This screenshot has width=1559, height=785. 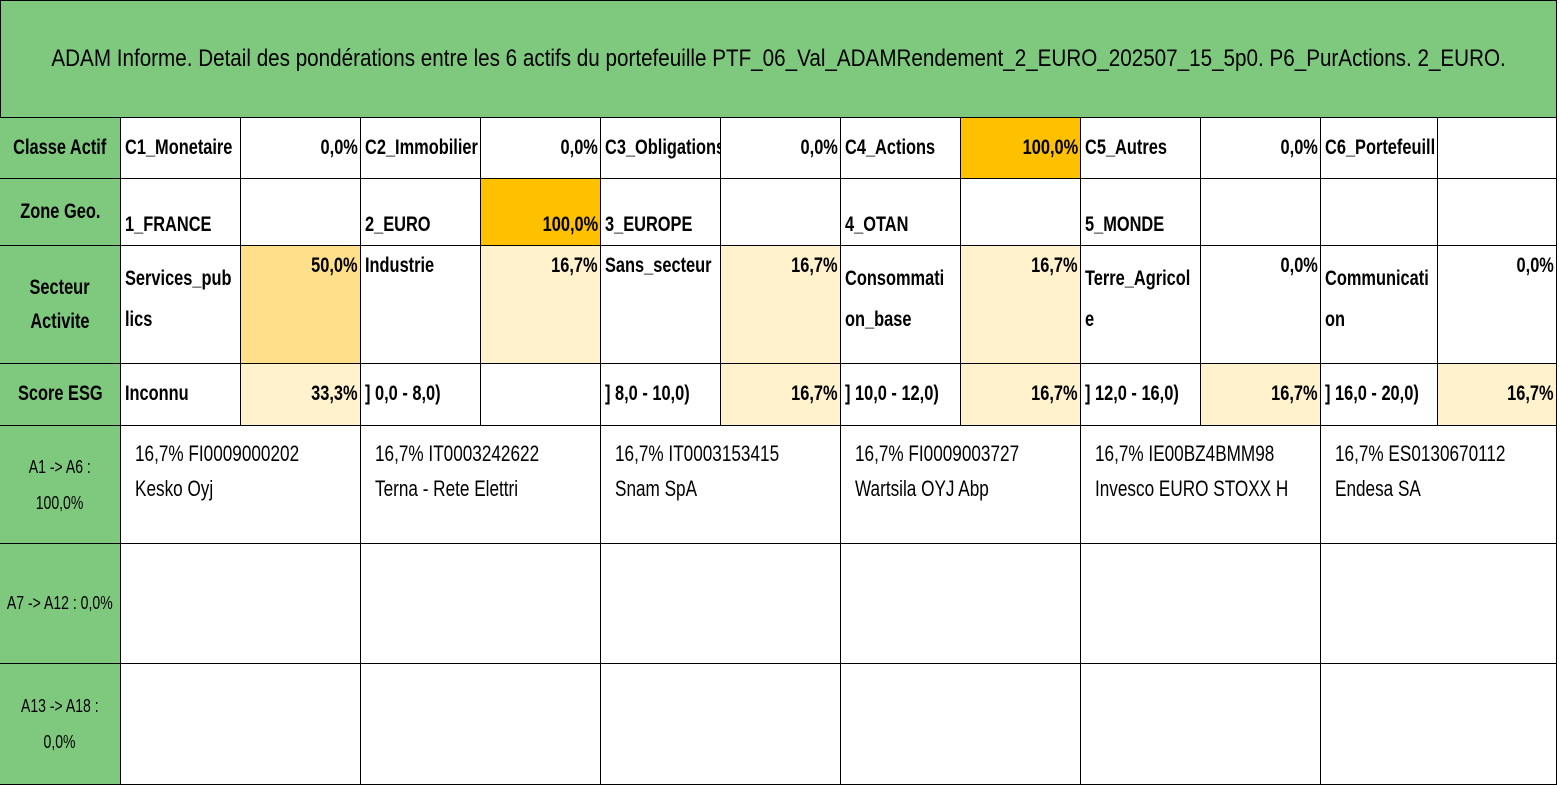 I want to click on row-header-secteur-activite: Secteur Activite, so click(x=60, y=305).